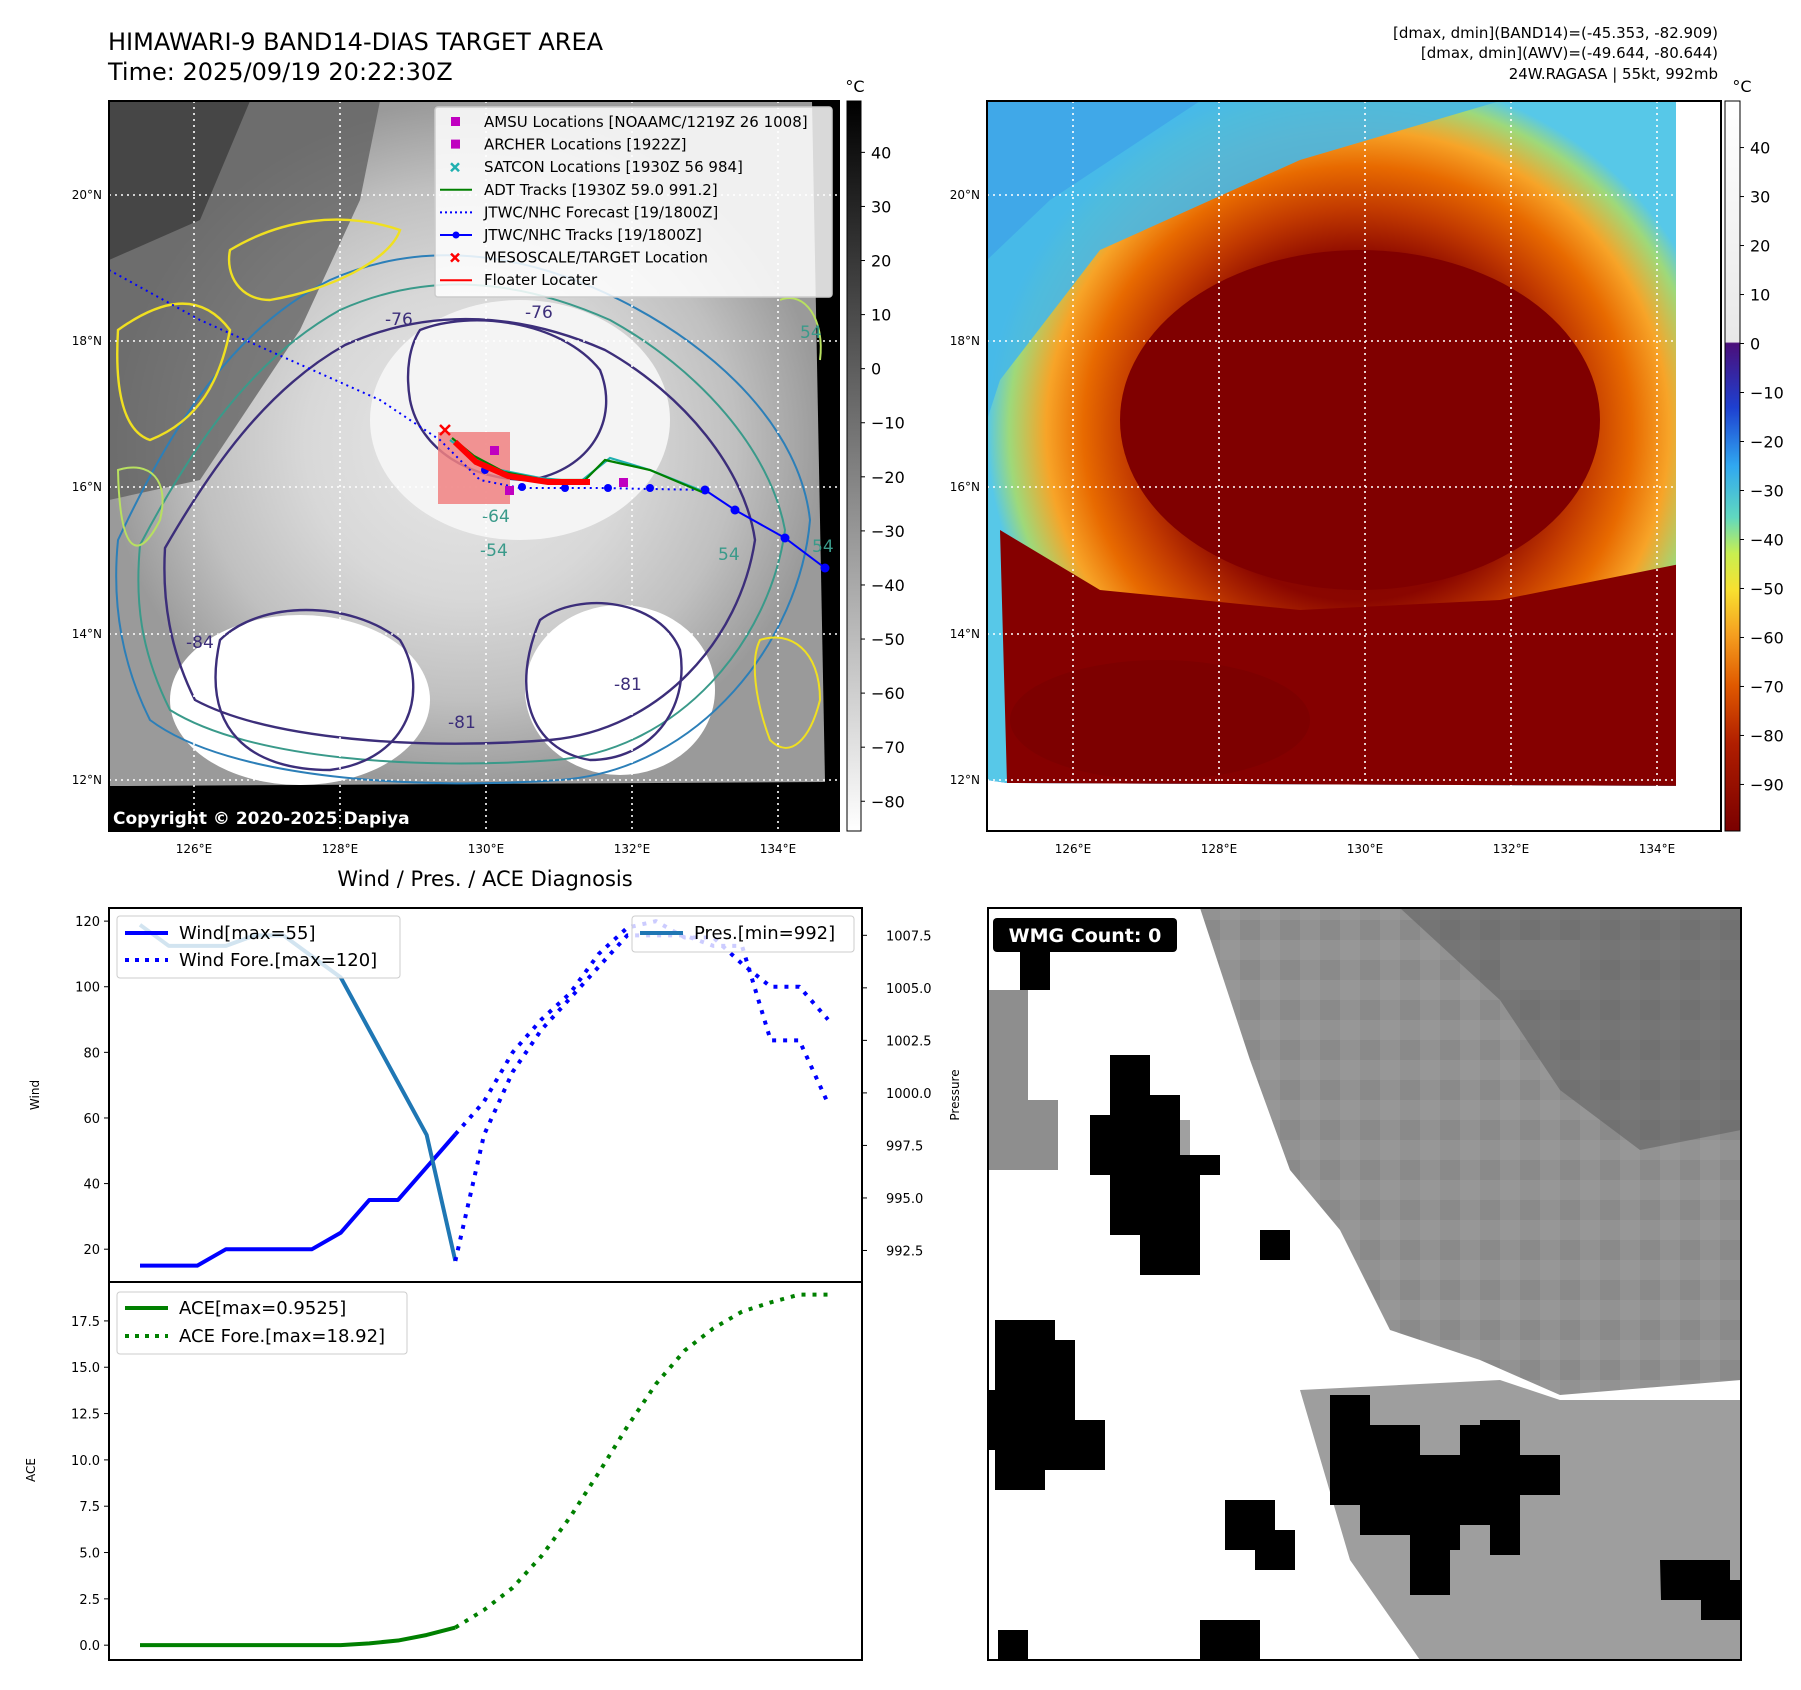  I want to click on pressure-ytick-label: 1007.5, so click(909, 936).